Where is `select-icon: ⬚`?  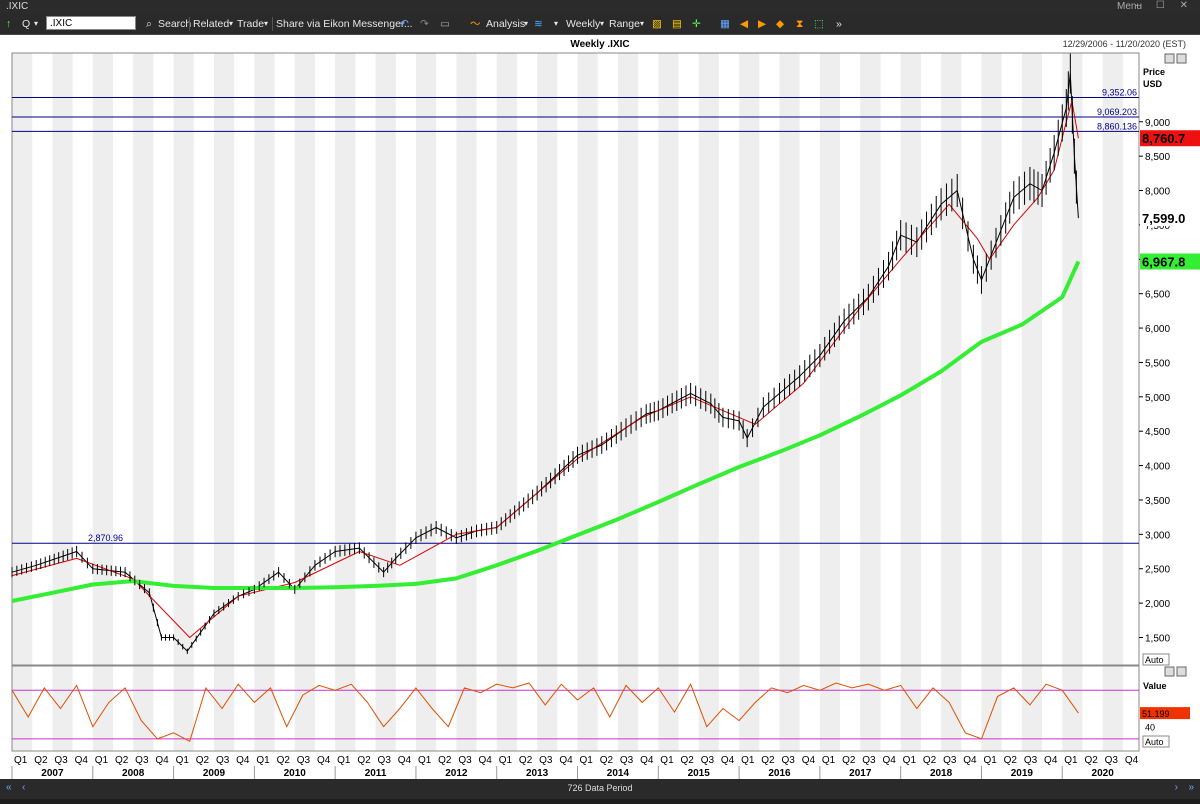 select-icon: ⬚ is located at coordinates (819, 24).